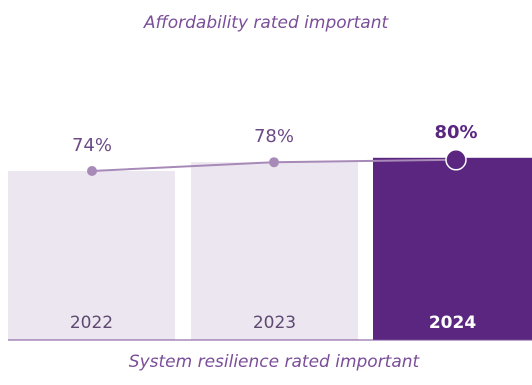 The width and height of the screenshot is (532, 385). What do you see at coordinates (91, 255) in the screenshot?
I see `bar-2022` at bounding box center [91, 255].